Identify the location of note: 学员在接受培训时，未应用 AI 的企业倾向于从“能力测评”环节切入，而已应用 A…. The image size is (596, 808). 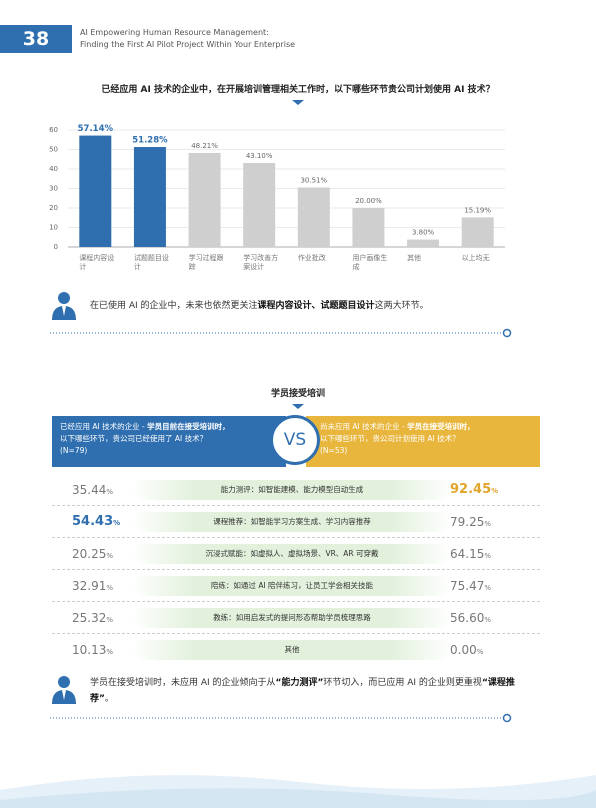
(302, 691).